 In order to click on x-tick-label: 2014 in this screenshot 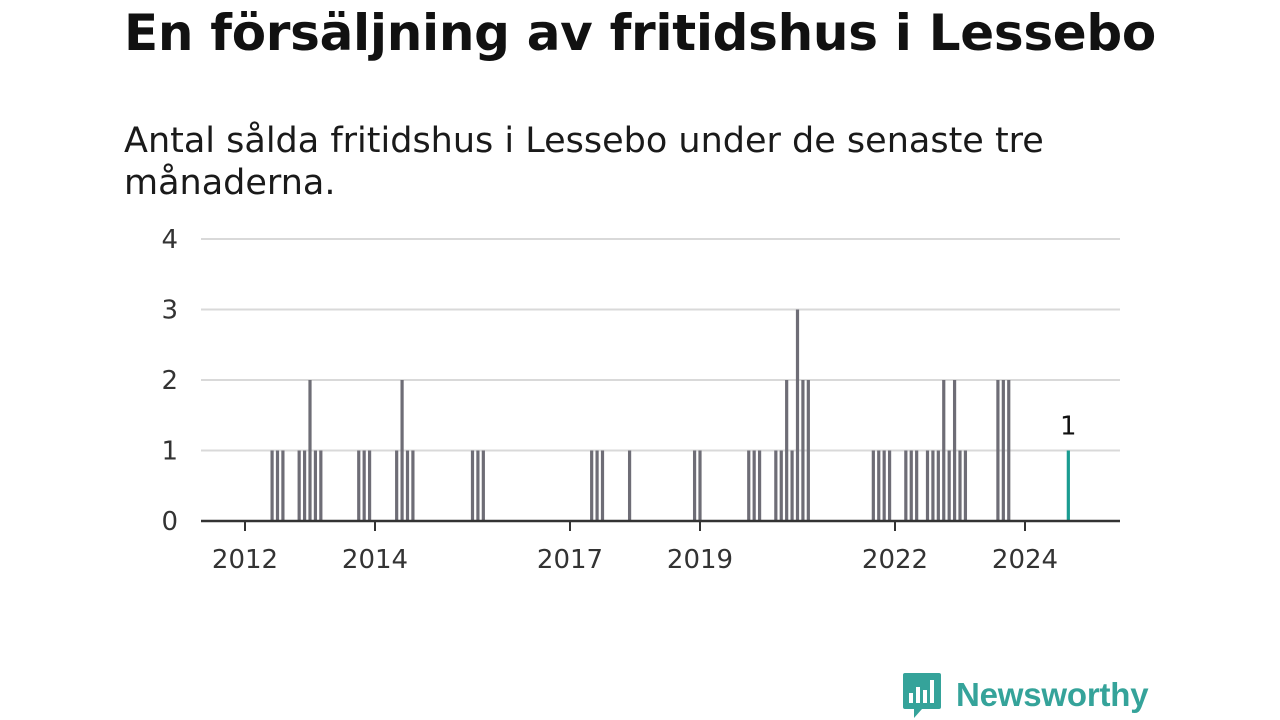, I will do `click(375, 560)`.